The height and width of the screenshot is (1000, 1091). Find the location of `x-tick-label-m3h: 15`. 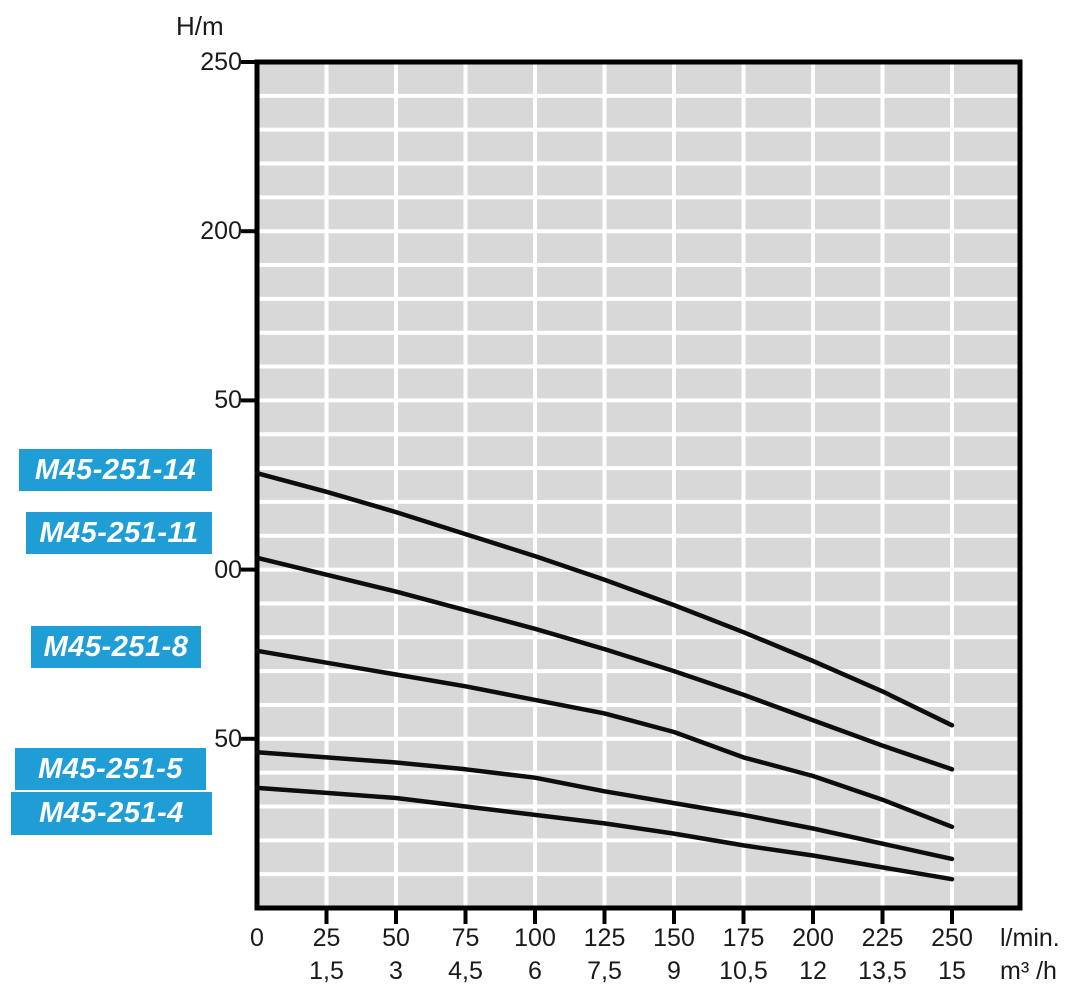

x-tick-label-m3h: 15 is located at coordinates (952, 971).